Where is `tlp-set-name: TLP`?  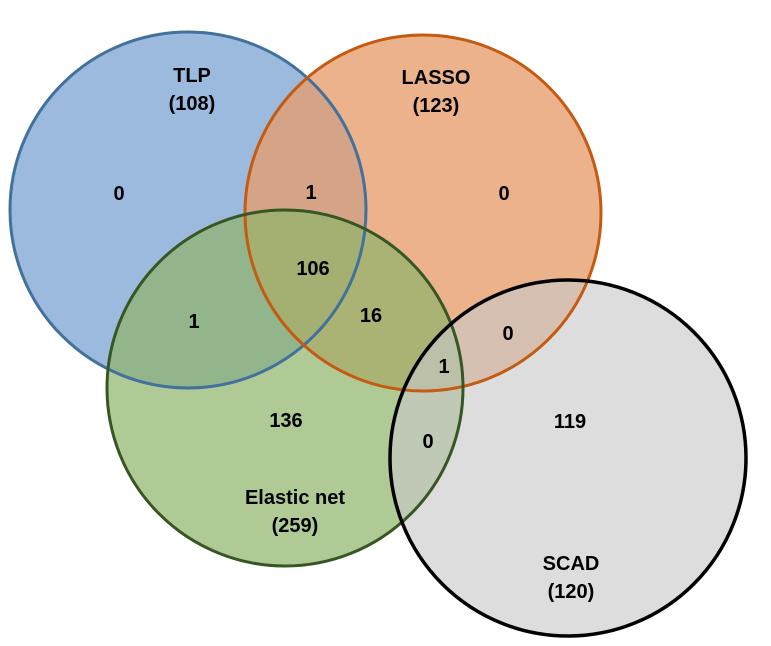
tlp-set-name: TLP is located at coordinates (192, 76).